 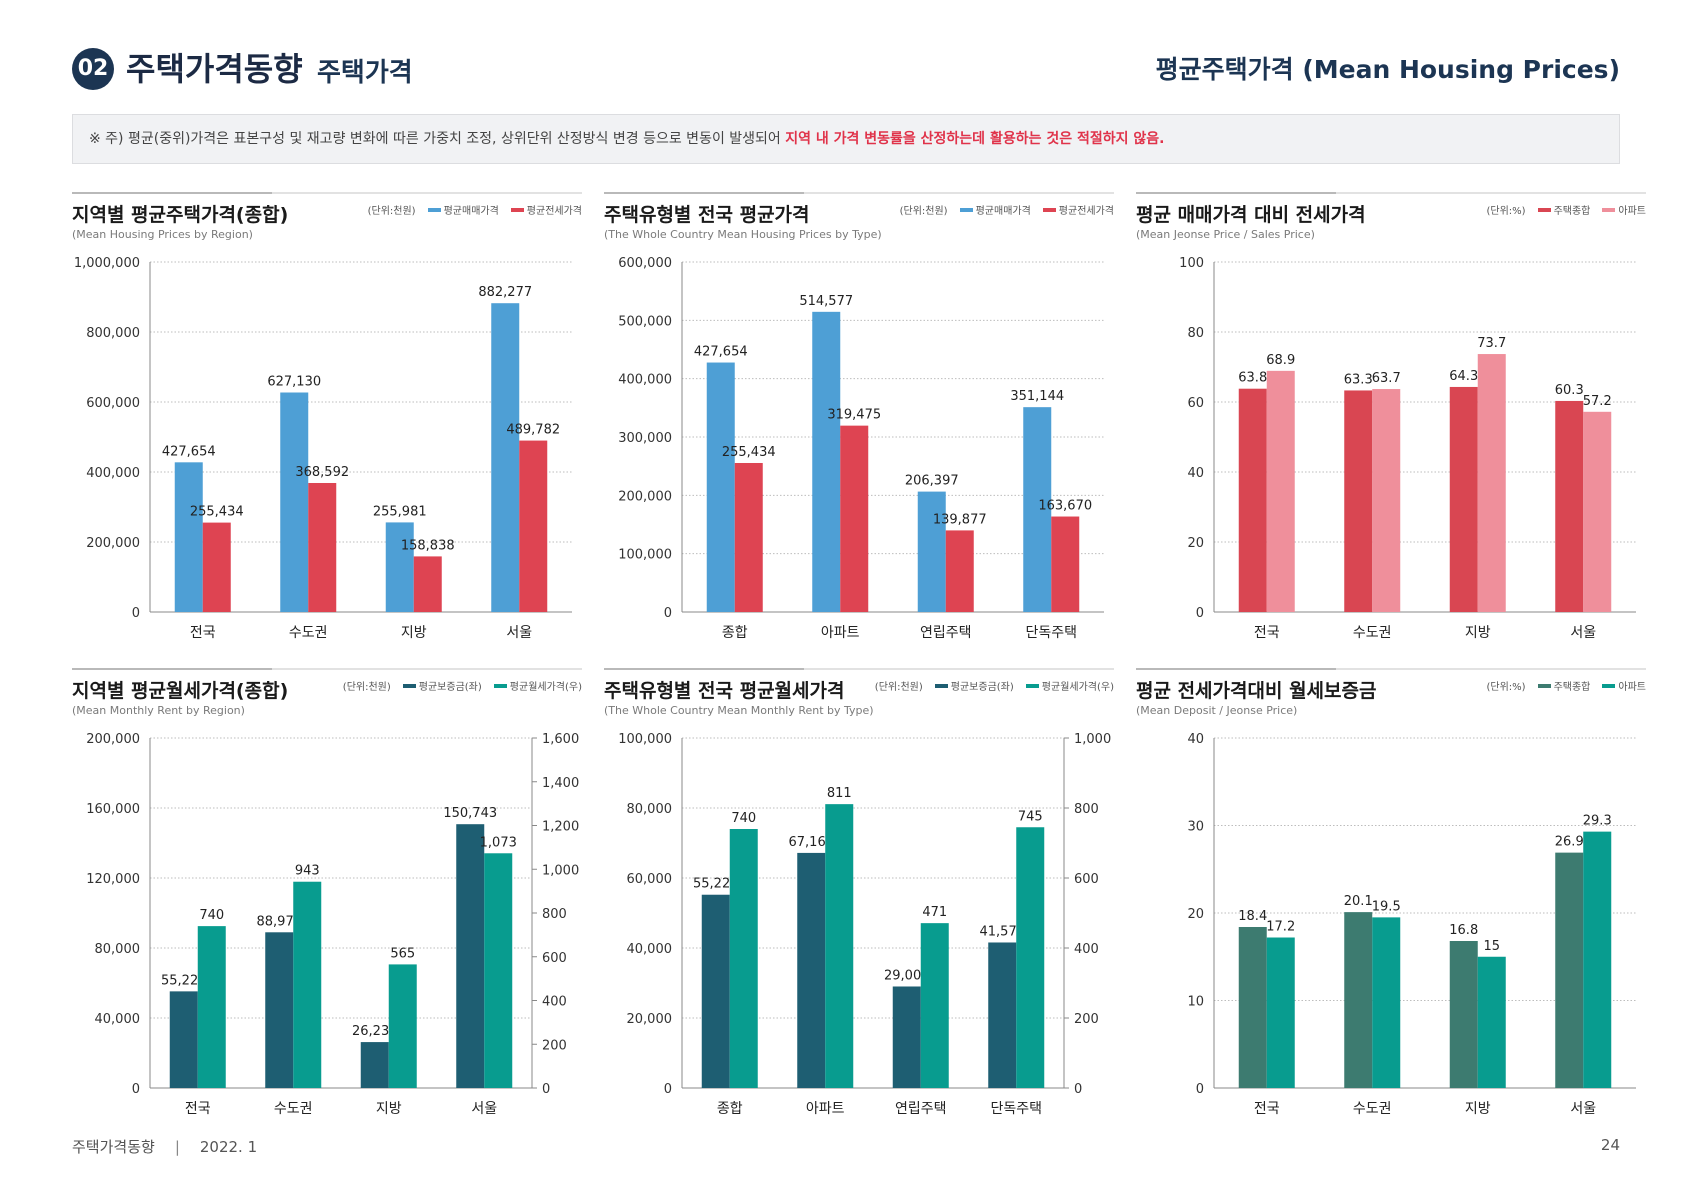 What do you see at coordinates (1463, 376) in the screenshot?
I see `data-label: 64.3` at bounding box center [1463, 376].